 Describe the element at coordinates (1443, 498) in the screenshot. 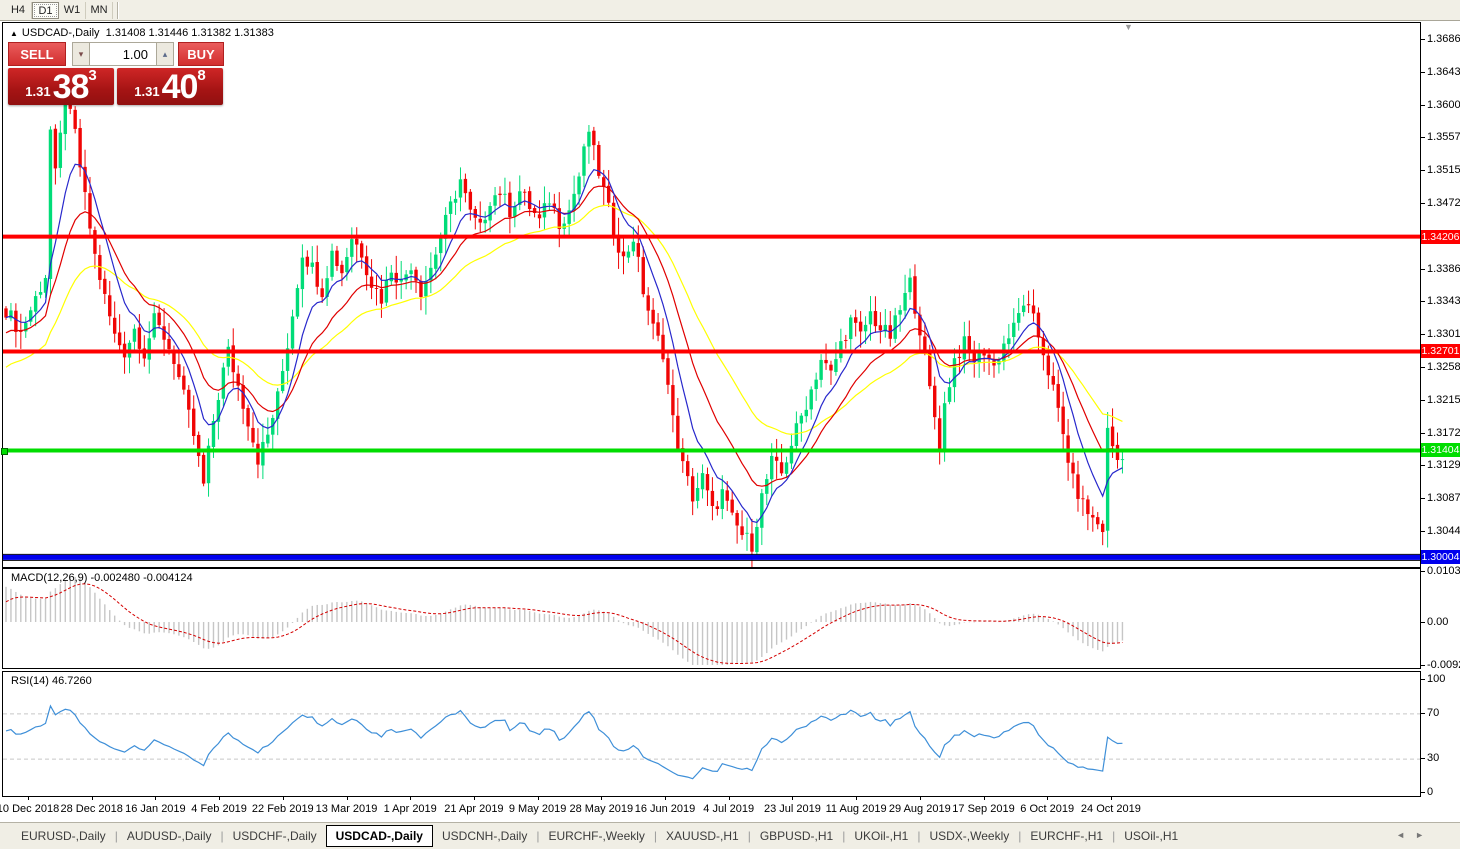

I see `price-axis-tick: 1.30870` at that location.